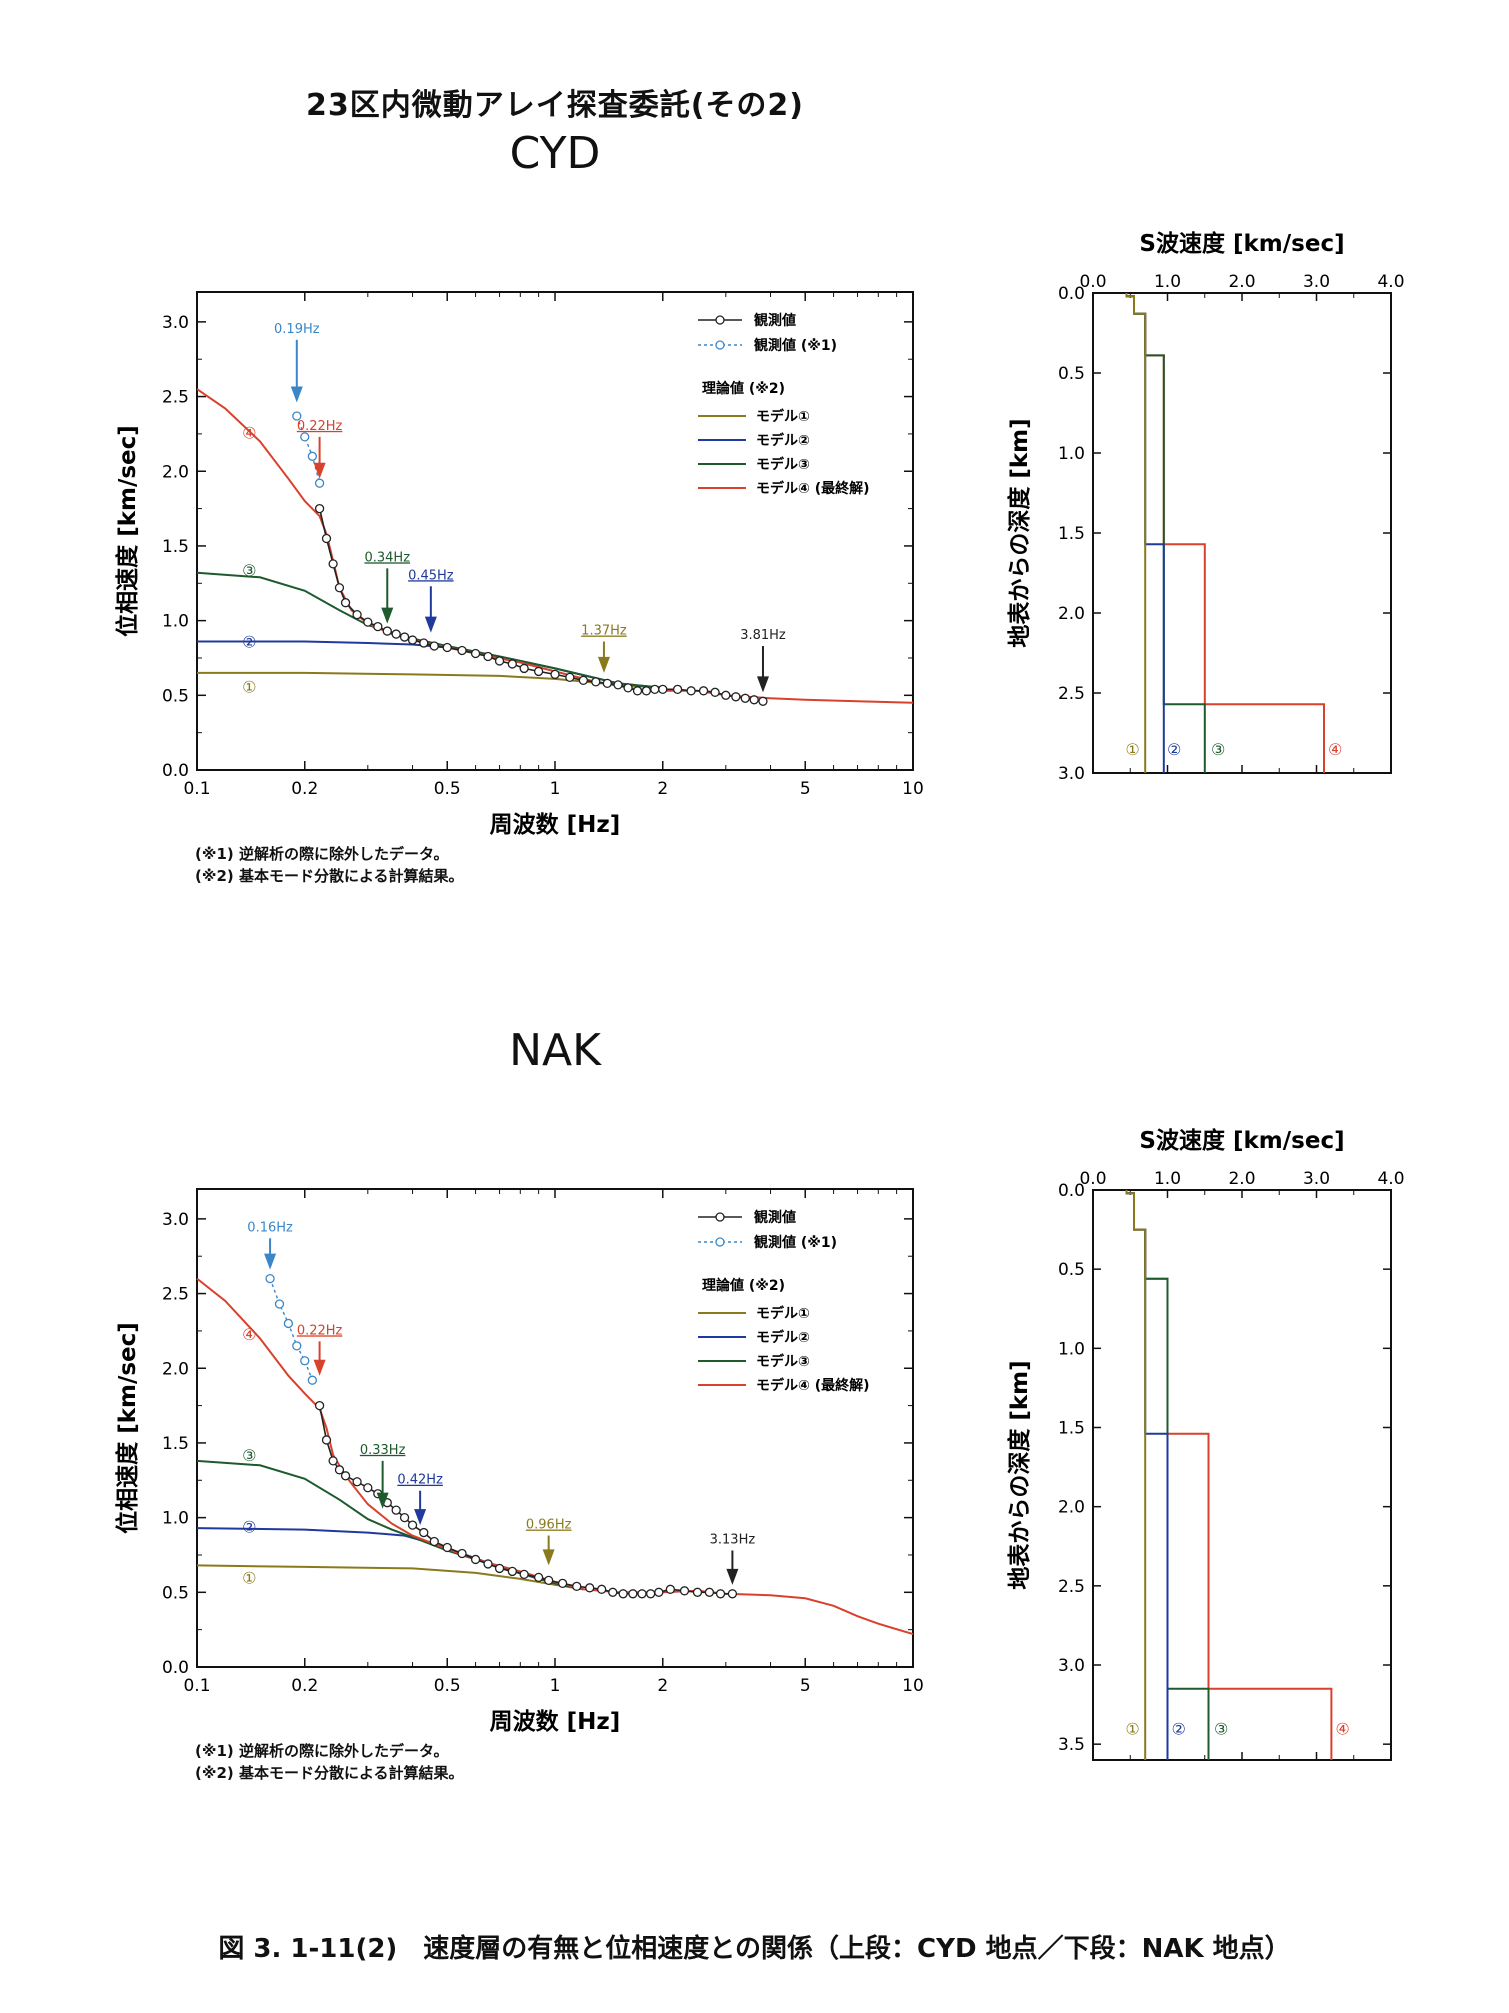 This screenshot has width=1509, height=2013. Describe the element at coordinates (175, 622) in the screenshot. I see `y-tick-label: 1.0` at that location.